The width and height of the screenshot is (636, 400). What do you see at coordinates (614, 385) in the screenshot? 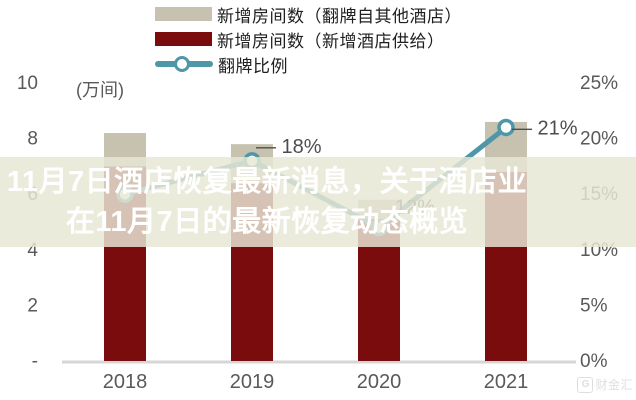
I see `watermark-text: 财金汇` at bounding box center [614, 385].